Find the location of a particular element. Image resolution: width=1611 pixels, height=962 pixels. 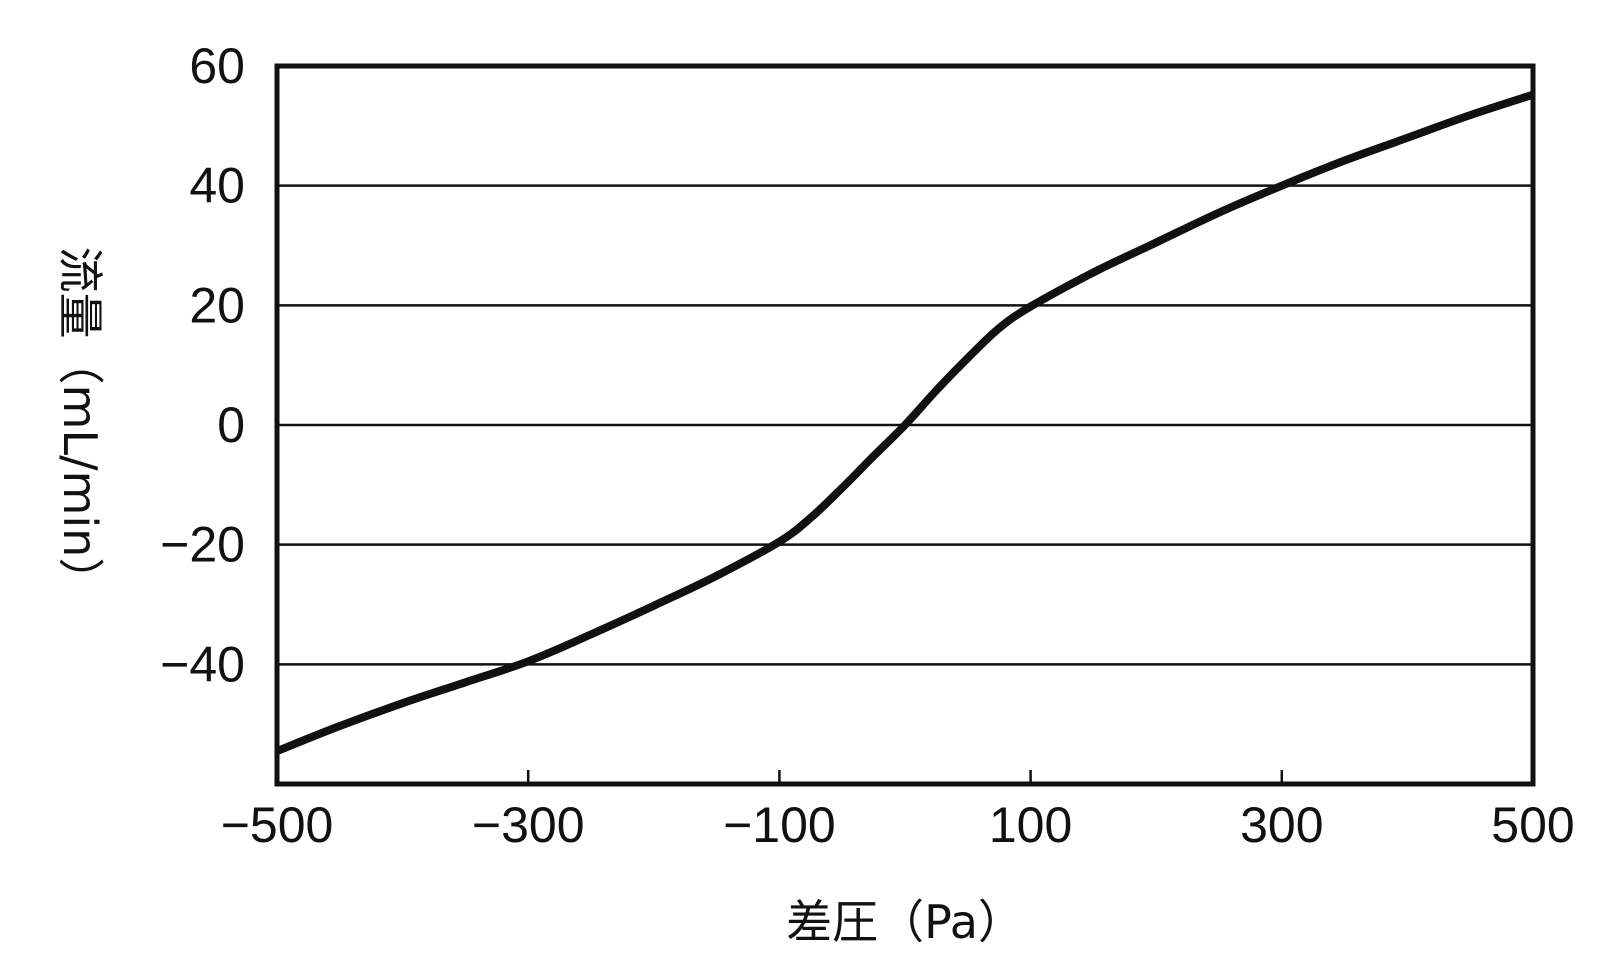

x-tick-label: 500 is located at coordinates (1532, 825).